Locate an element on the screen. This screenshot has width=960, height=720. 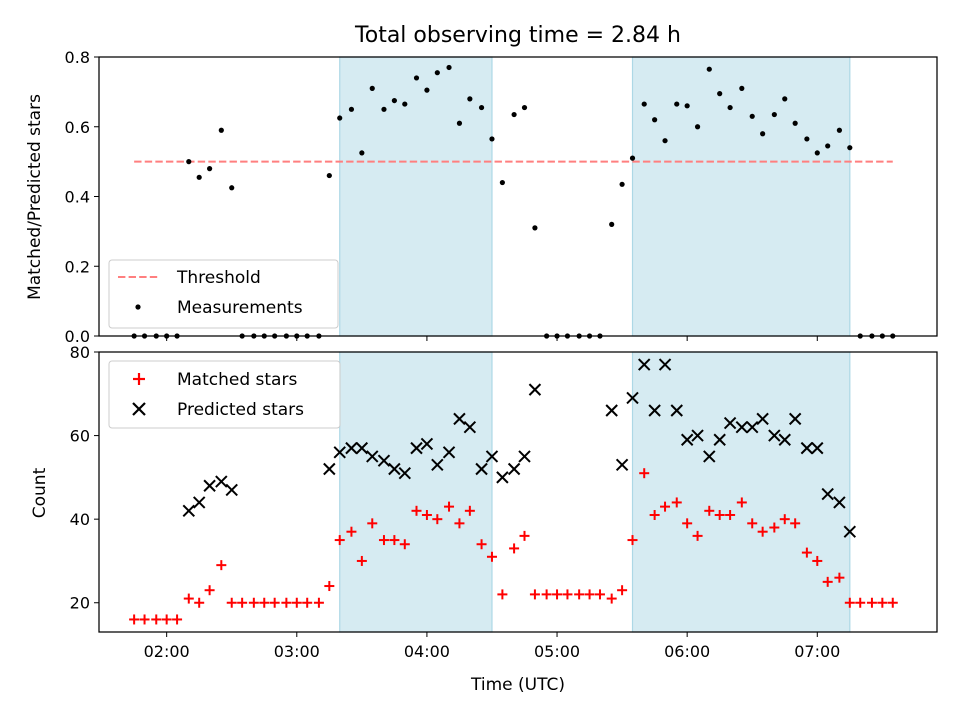
x-tick-label: 05:00 is located at coordinates (557, 651).